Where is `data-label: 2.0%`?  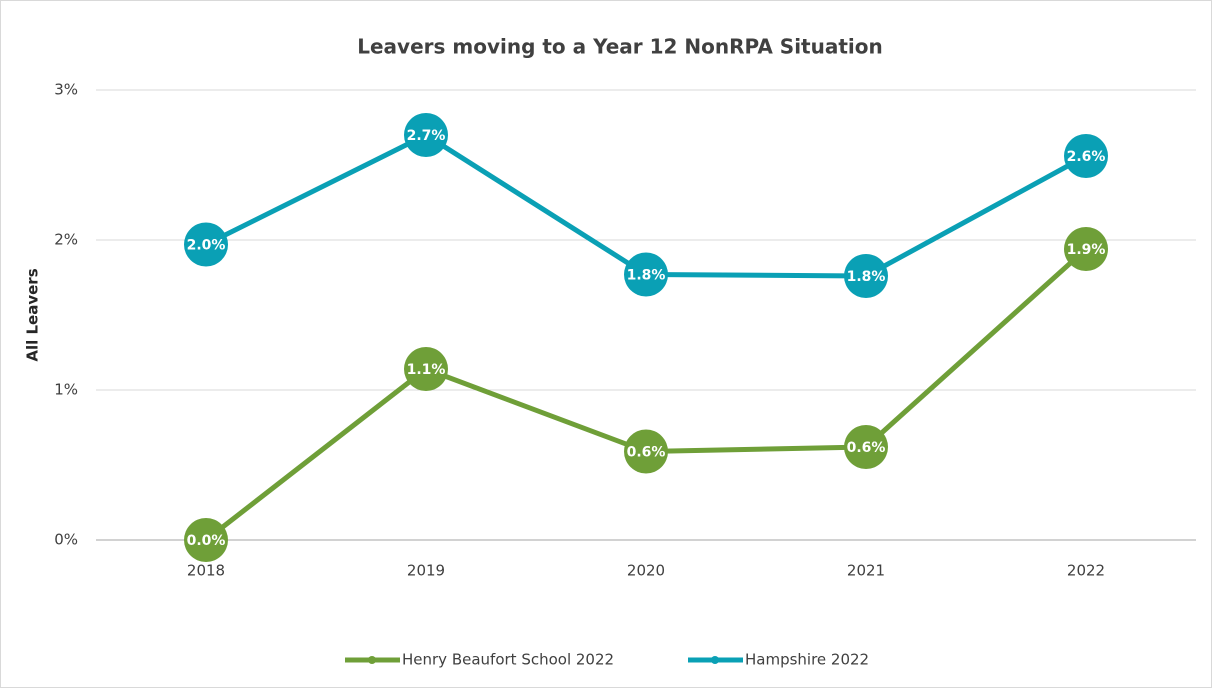 data-label: 2.0% is located at coordinates (206, 246).